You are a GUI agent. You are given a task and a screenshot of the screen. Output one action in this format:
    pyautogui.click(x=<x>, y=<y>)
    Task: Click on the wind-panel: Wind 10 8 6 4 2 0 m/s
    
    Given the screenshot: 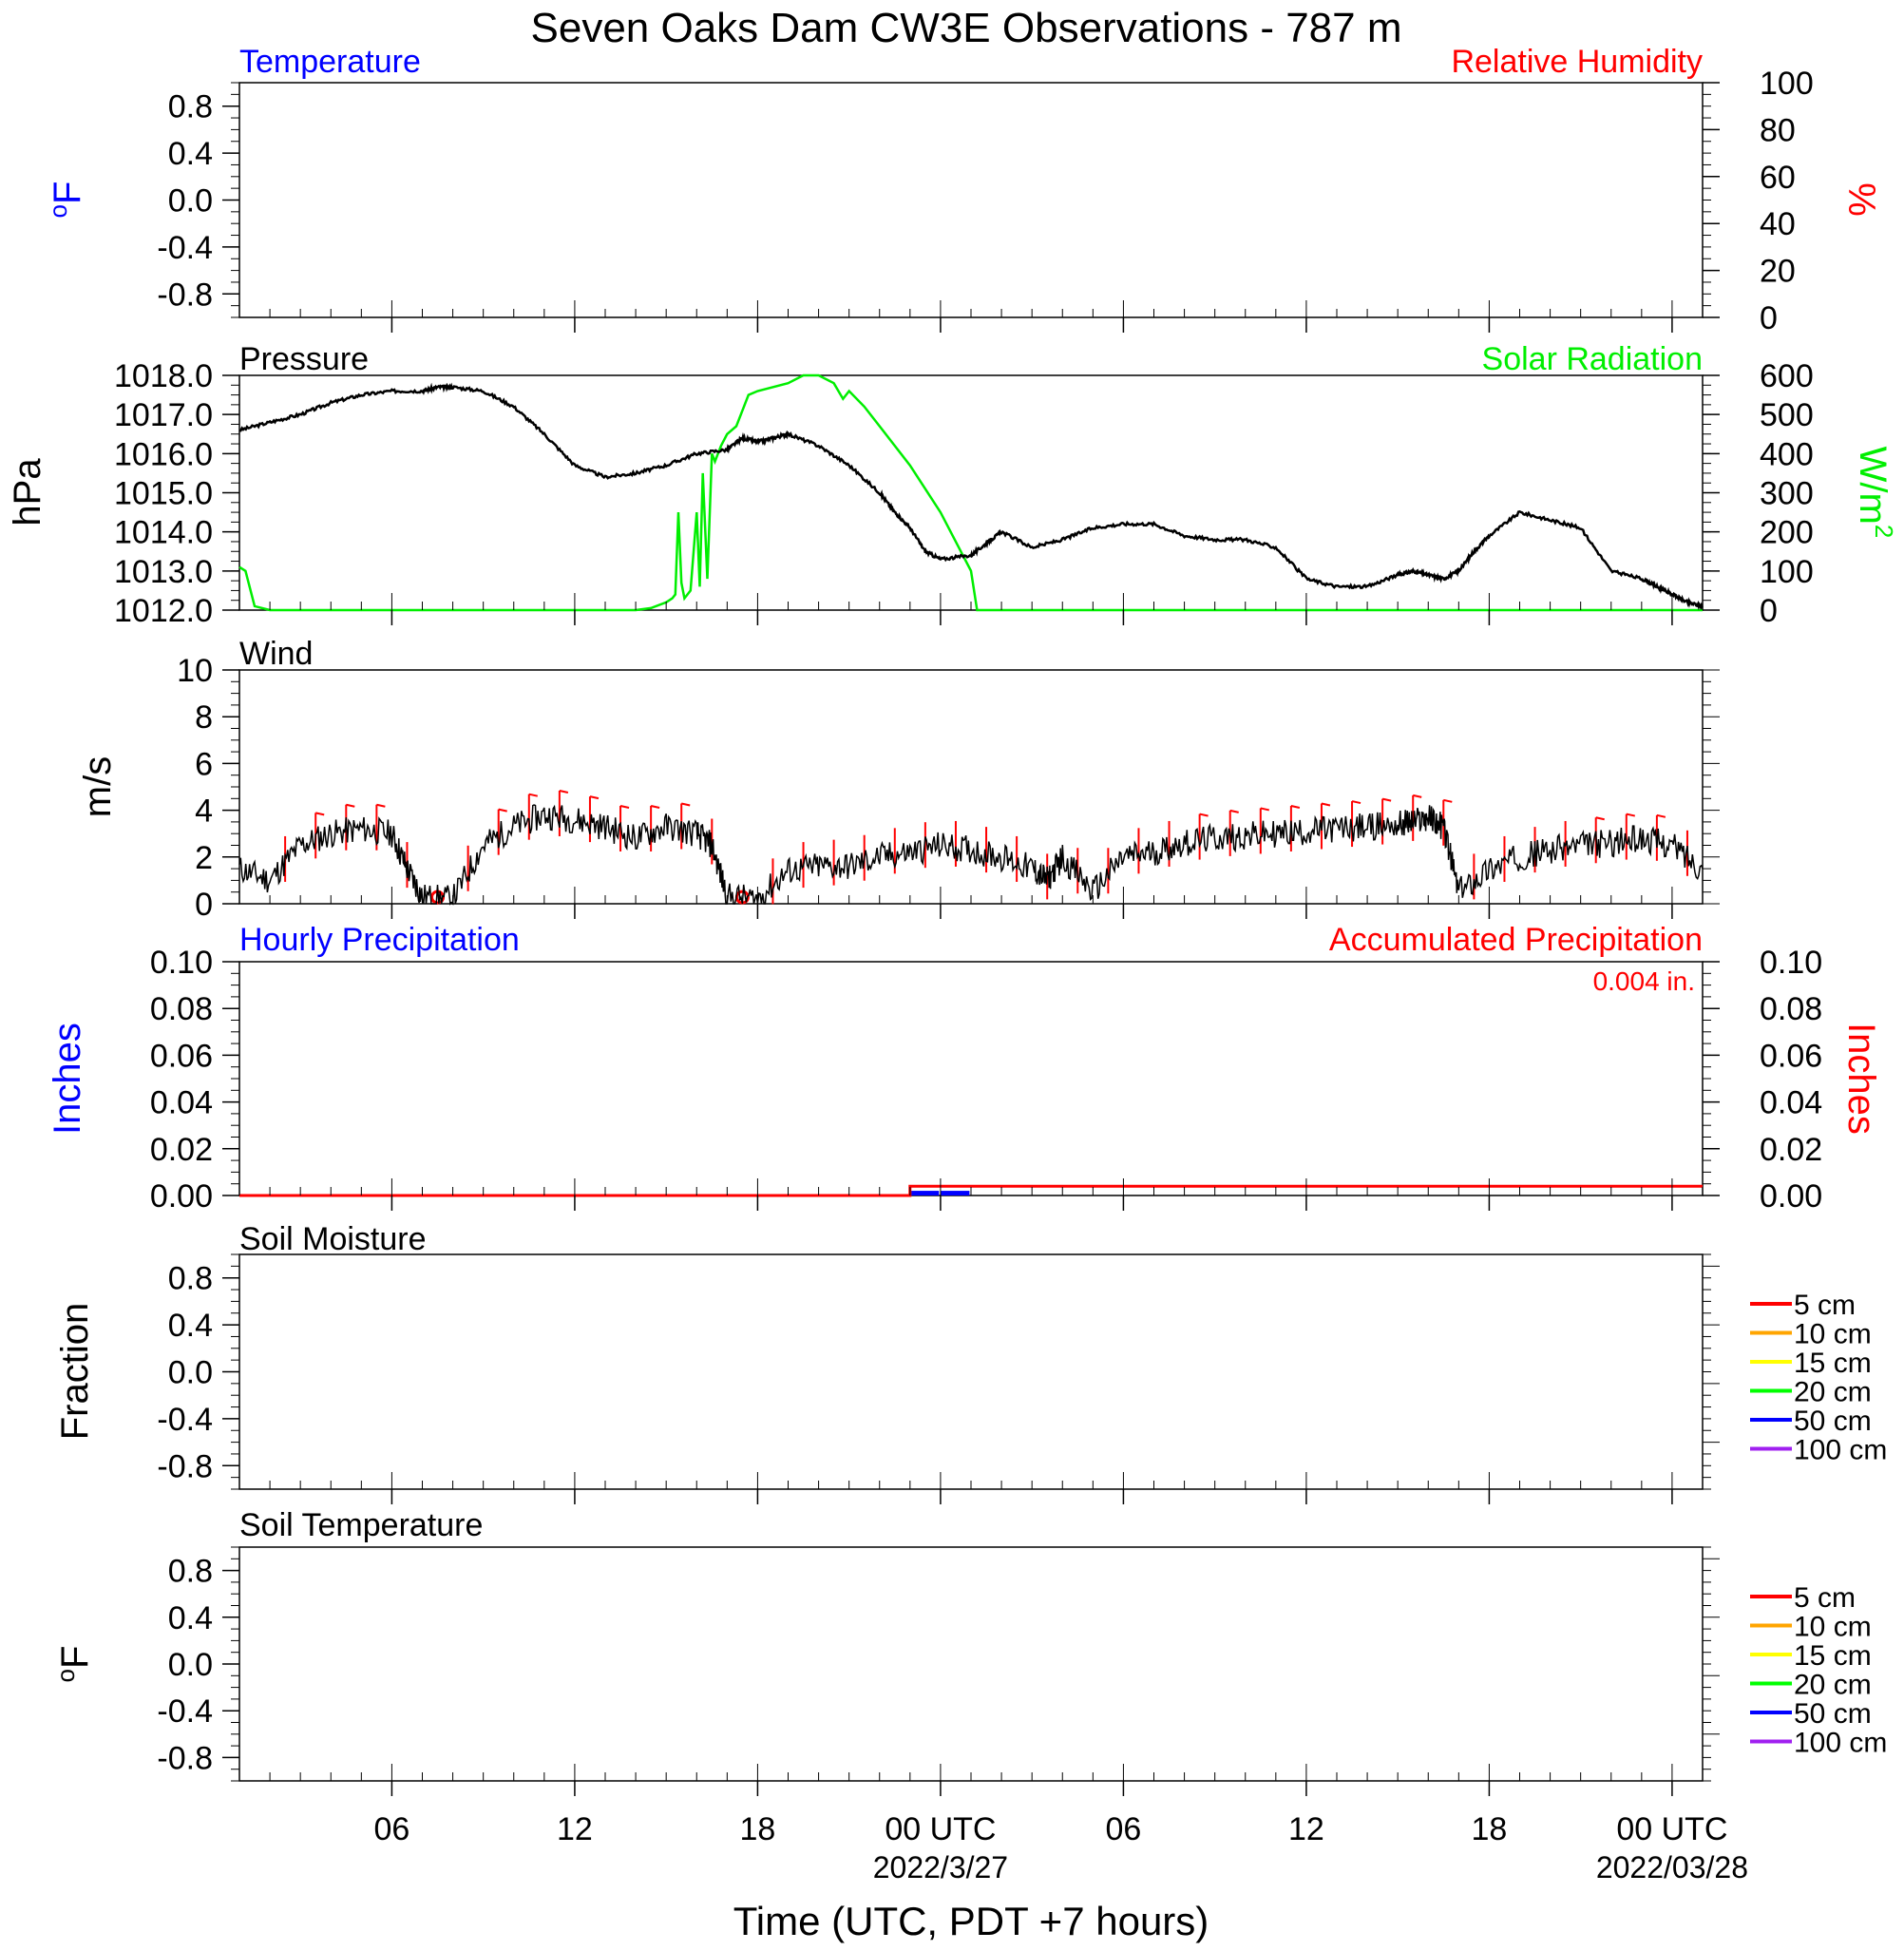 What is the action you would take?
    pyautogui.click(x=898, y=779)
    